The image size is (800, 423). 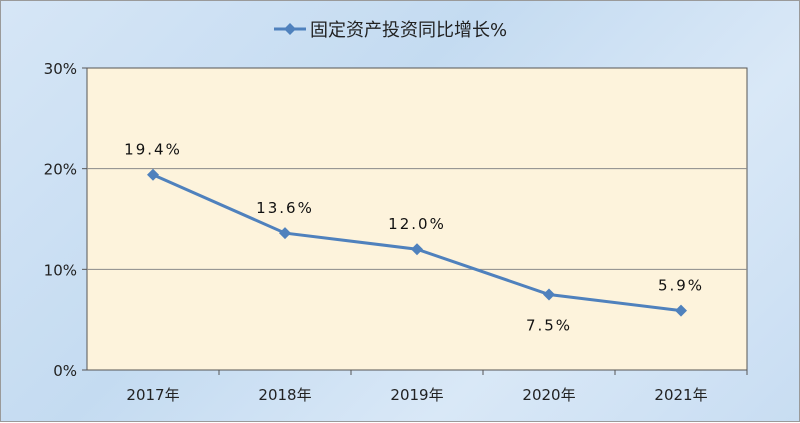 I want to click on data-label: 19.4%, so click(x=153, y=150).